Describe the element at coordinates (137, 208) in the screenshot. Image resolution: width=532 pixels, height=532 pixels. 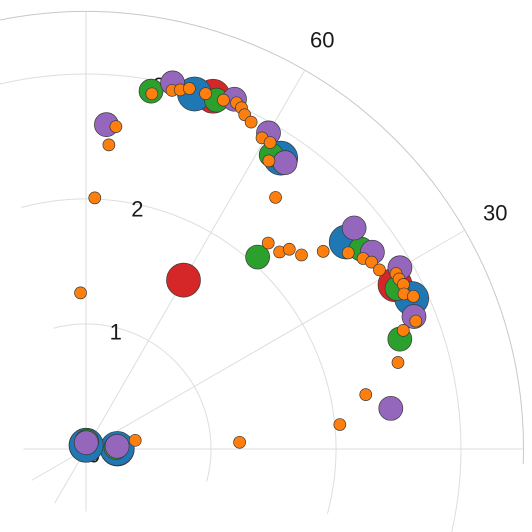
I see `radial-tick-label: 2` at that location.